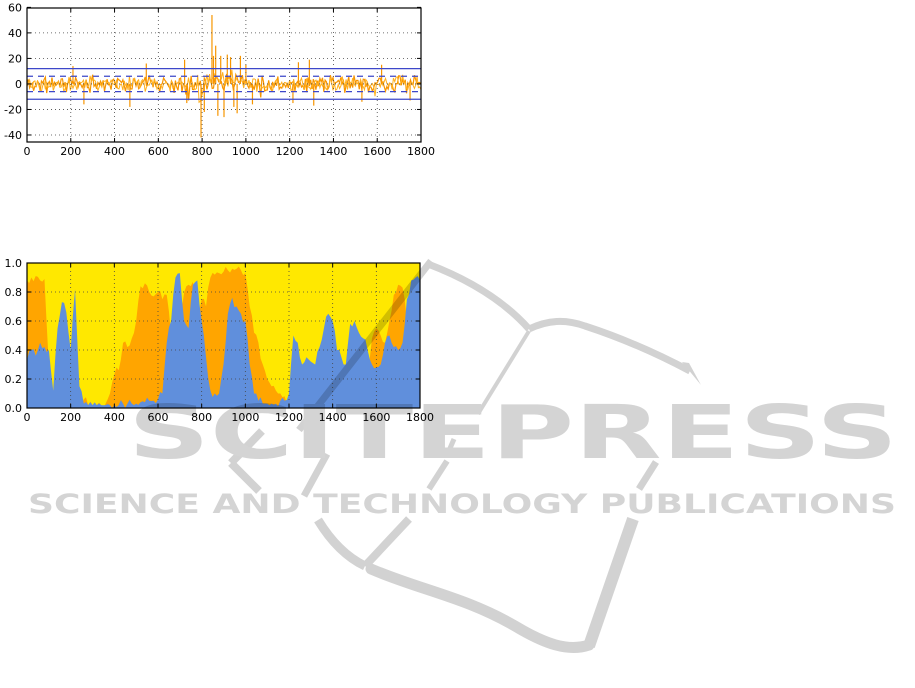 The height and width of the screenshot is (688, 915). I want to click on plot-border, so click(224, 75).